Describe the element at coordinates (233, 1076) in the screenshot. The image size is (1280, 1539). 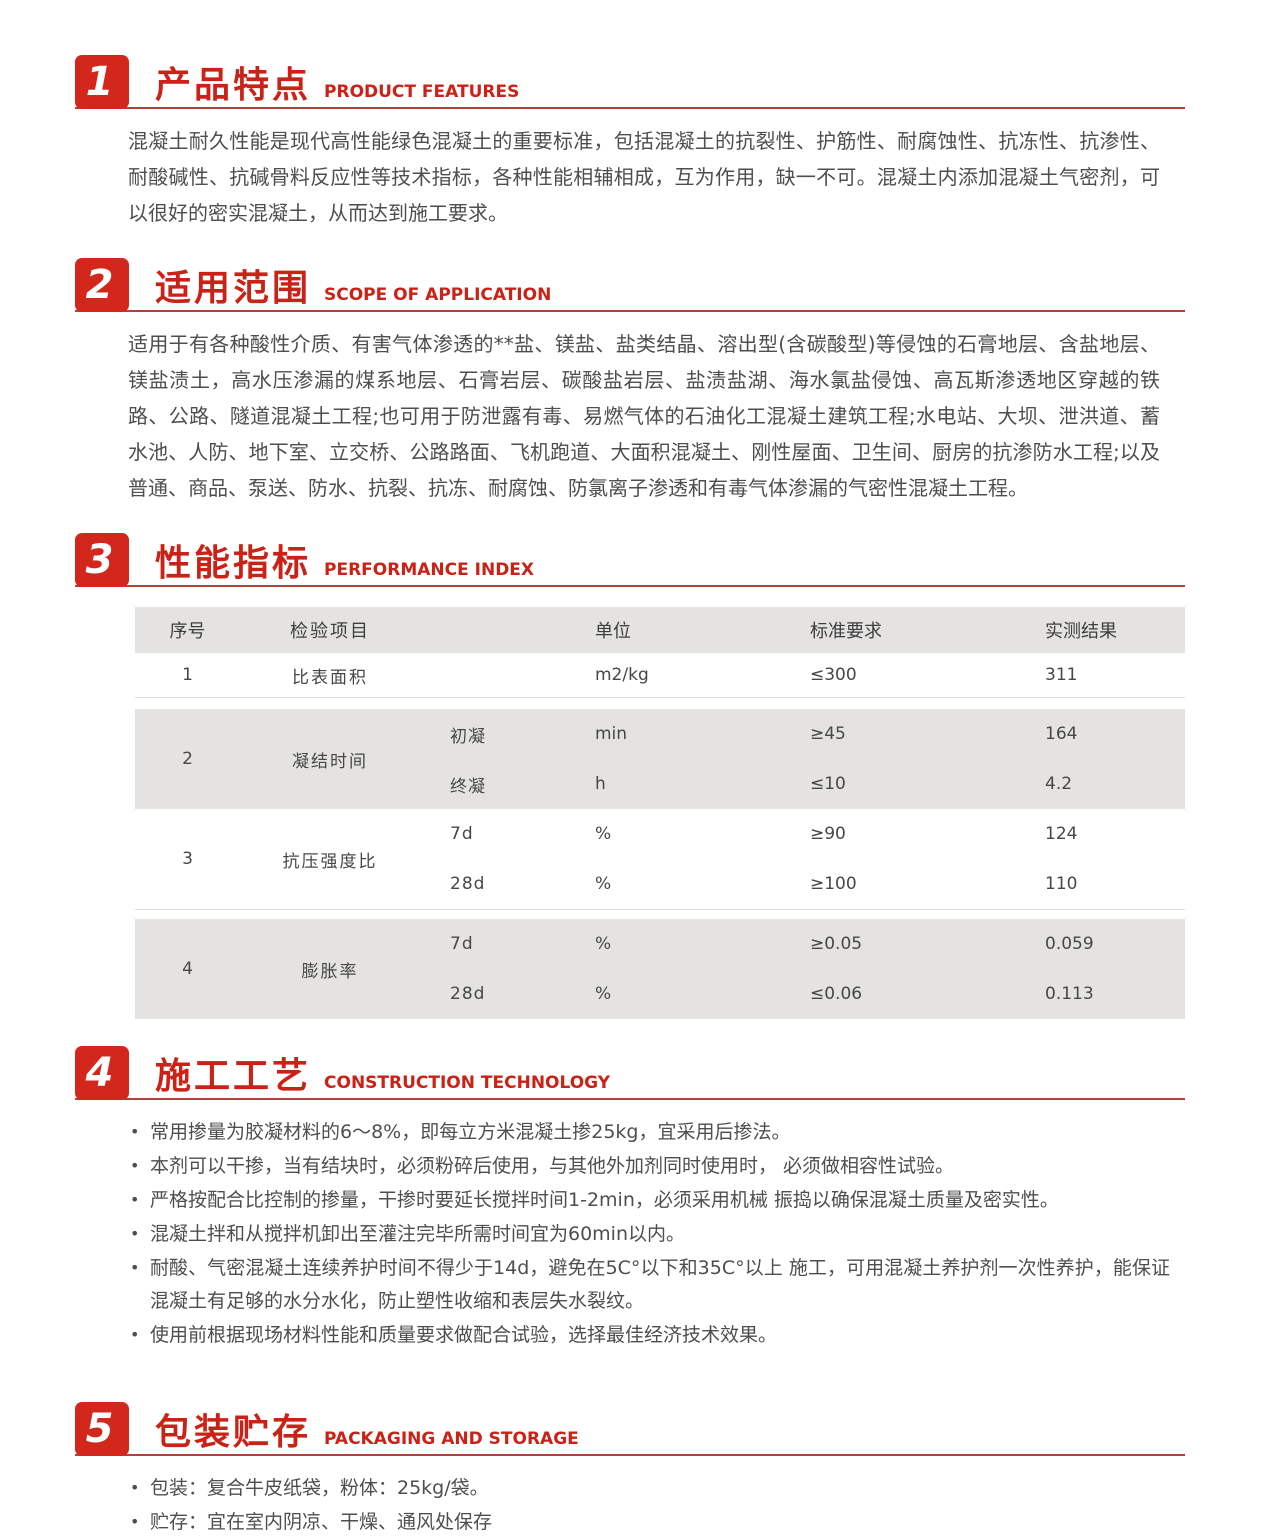
I see `section-title-zh: 施工工艺` at that location.